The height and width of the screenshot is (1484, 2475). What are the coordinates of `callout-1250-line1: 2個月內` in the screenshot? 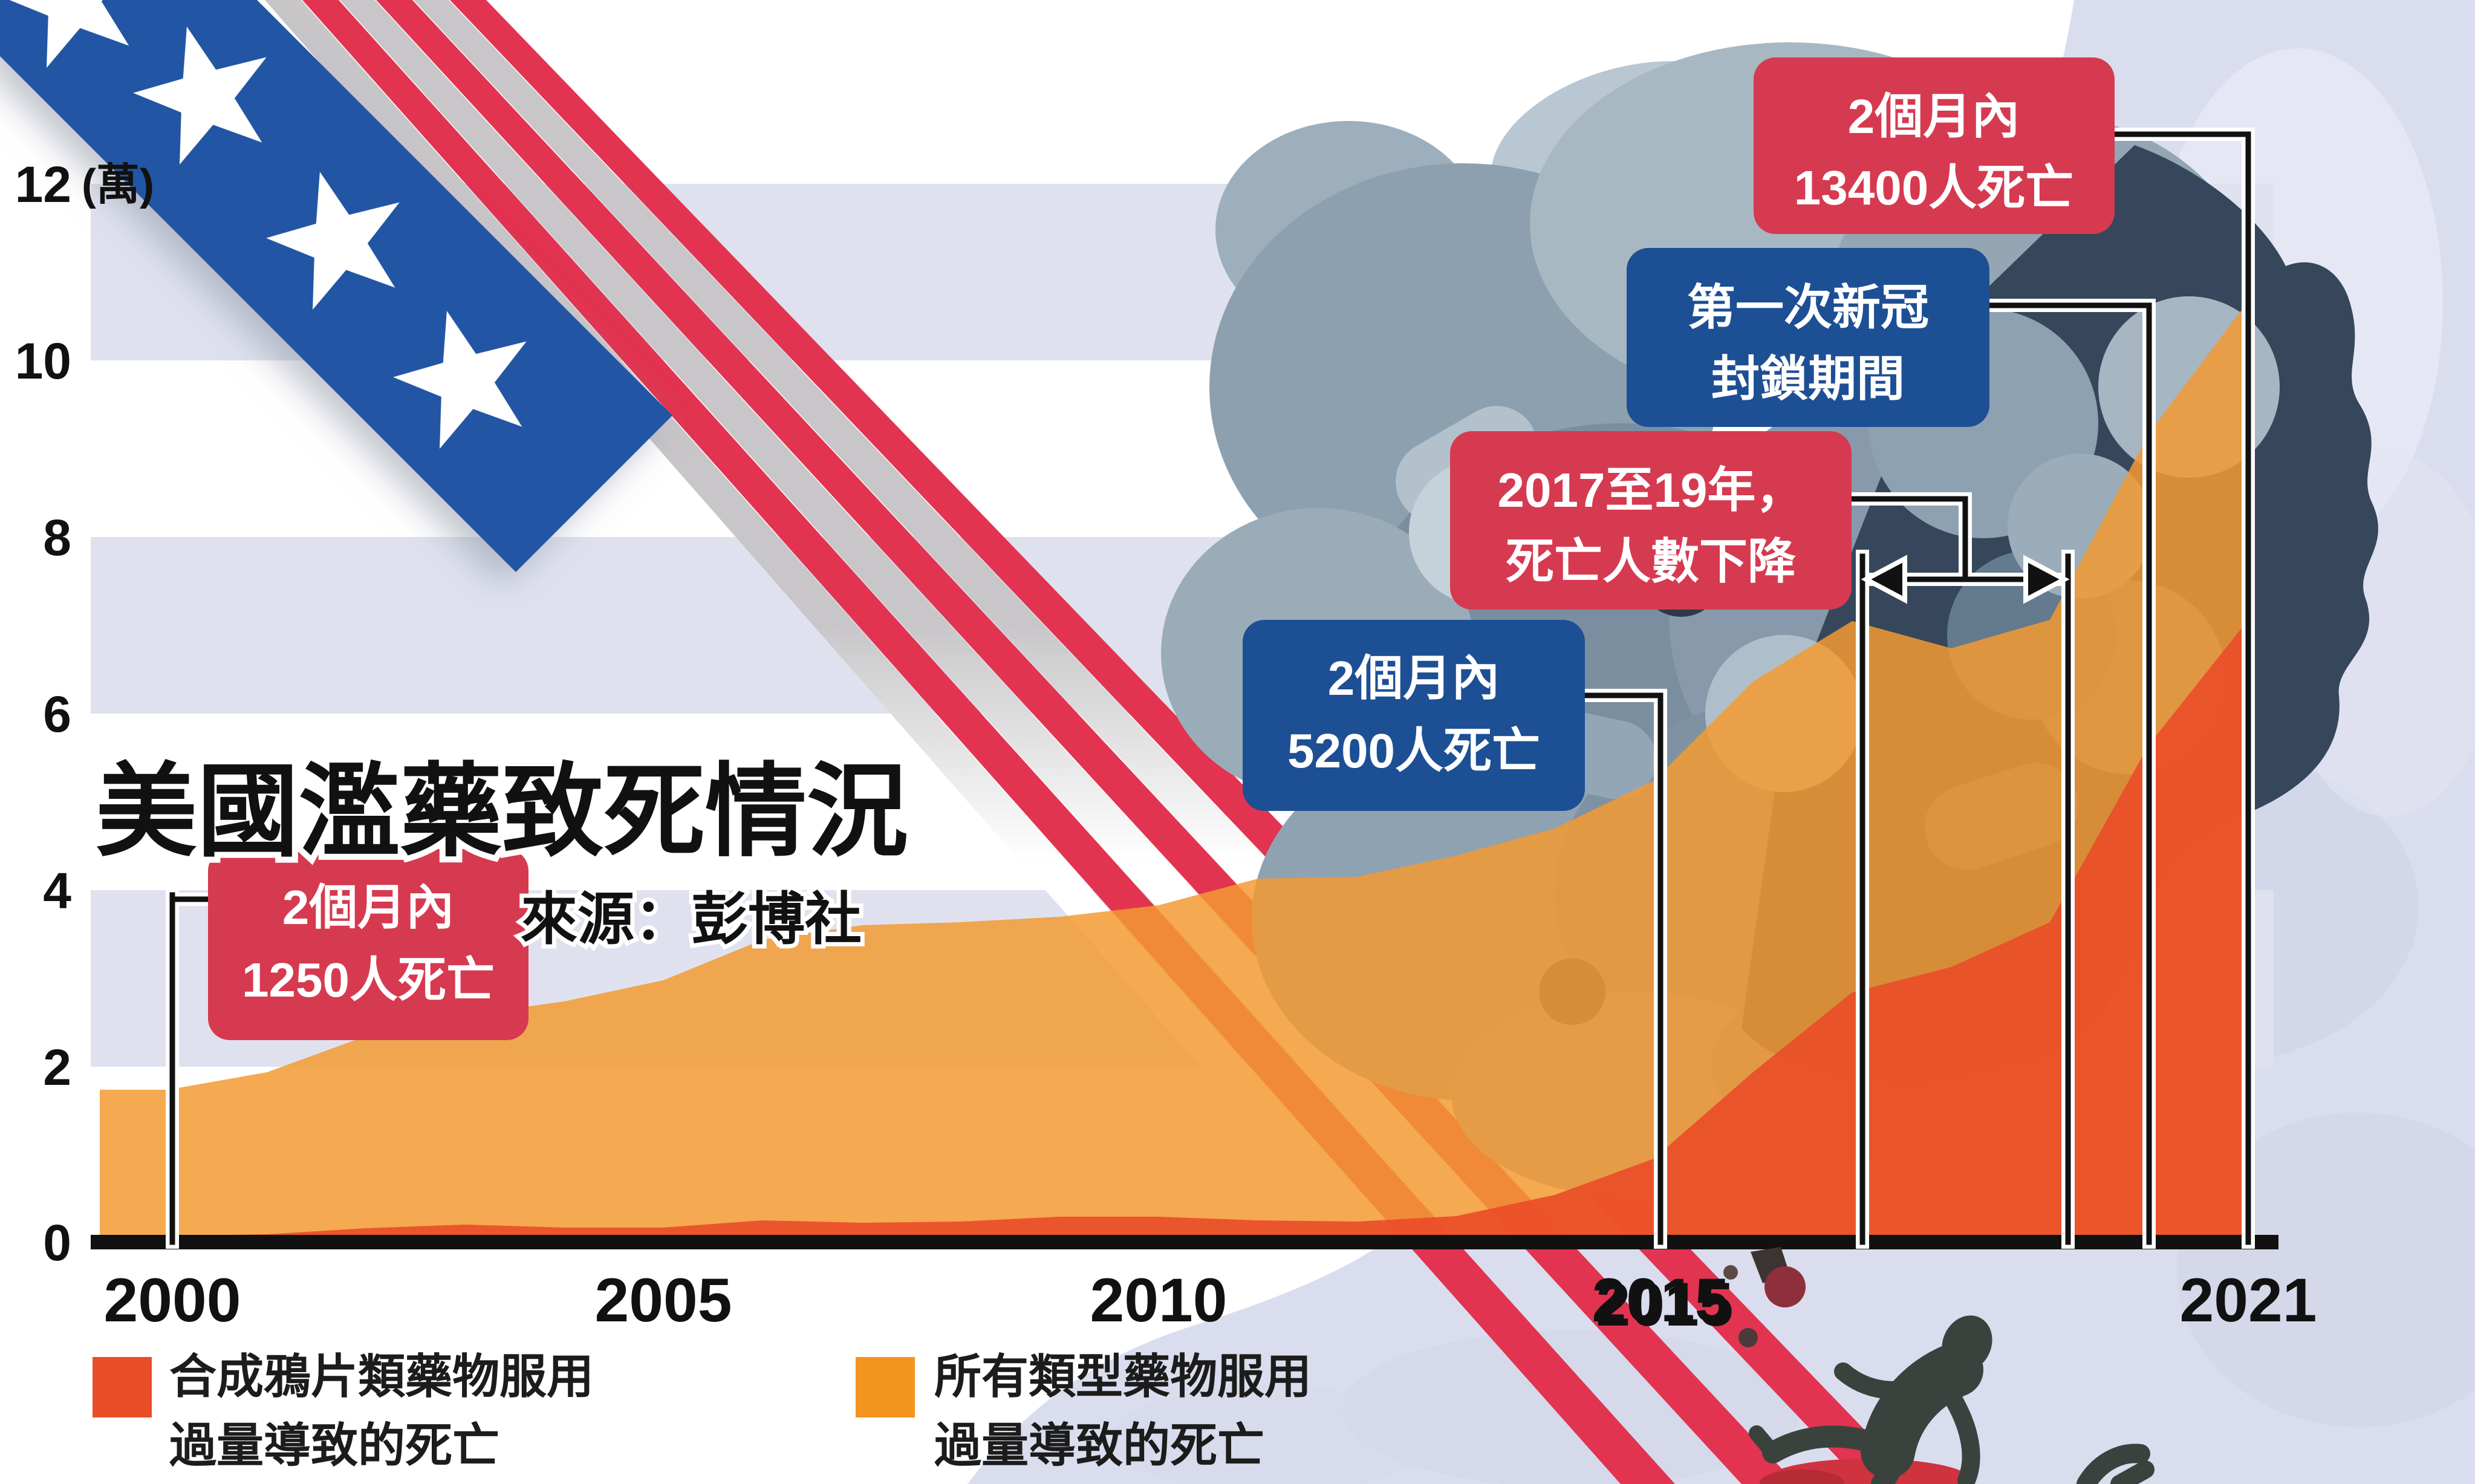 It's located at (368, 907).